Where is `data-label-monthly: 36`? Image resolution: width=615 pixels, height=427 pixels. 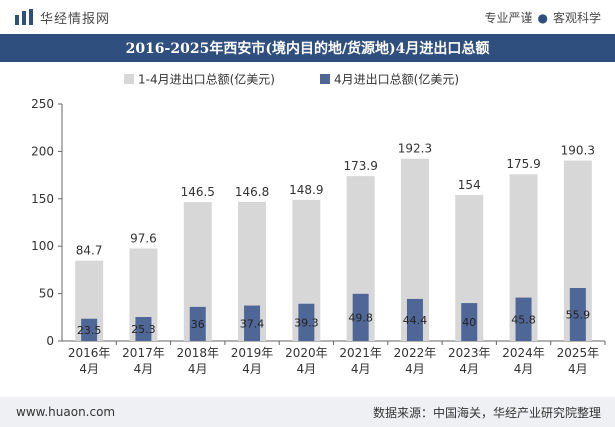 data-label-monthly: 36 is located at coordinates (198, 324).